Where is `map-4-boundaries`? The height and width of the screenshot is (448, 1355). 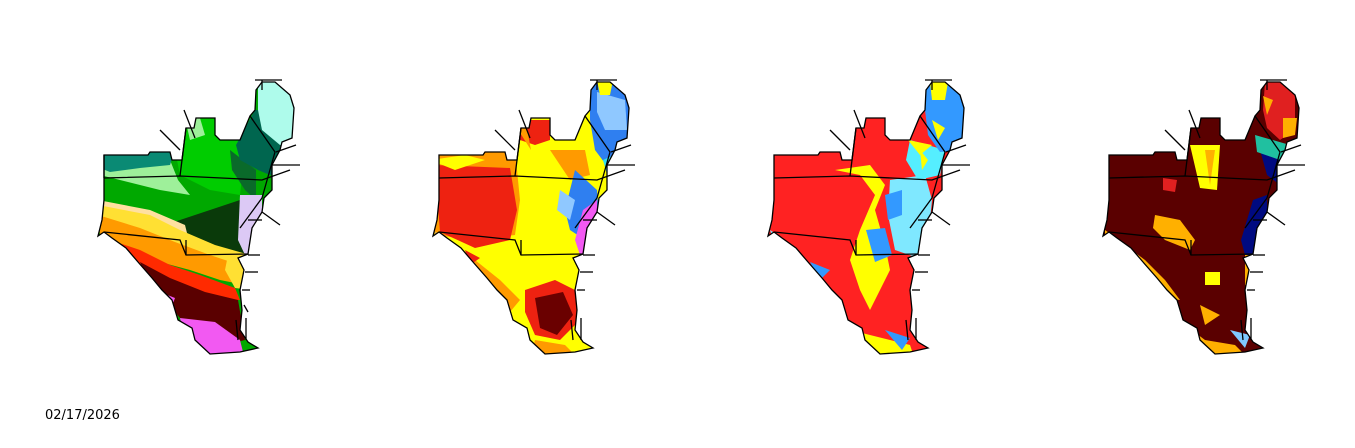 map-4-boundaries is located at coordinates (1203, 217).